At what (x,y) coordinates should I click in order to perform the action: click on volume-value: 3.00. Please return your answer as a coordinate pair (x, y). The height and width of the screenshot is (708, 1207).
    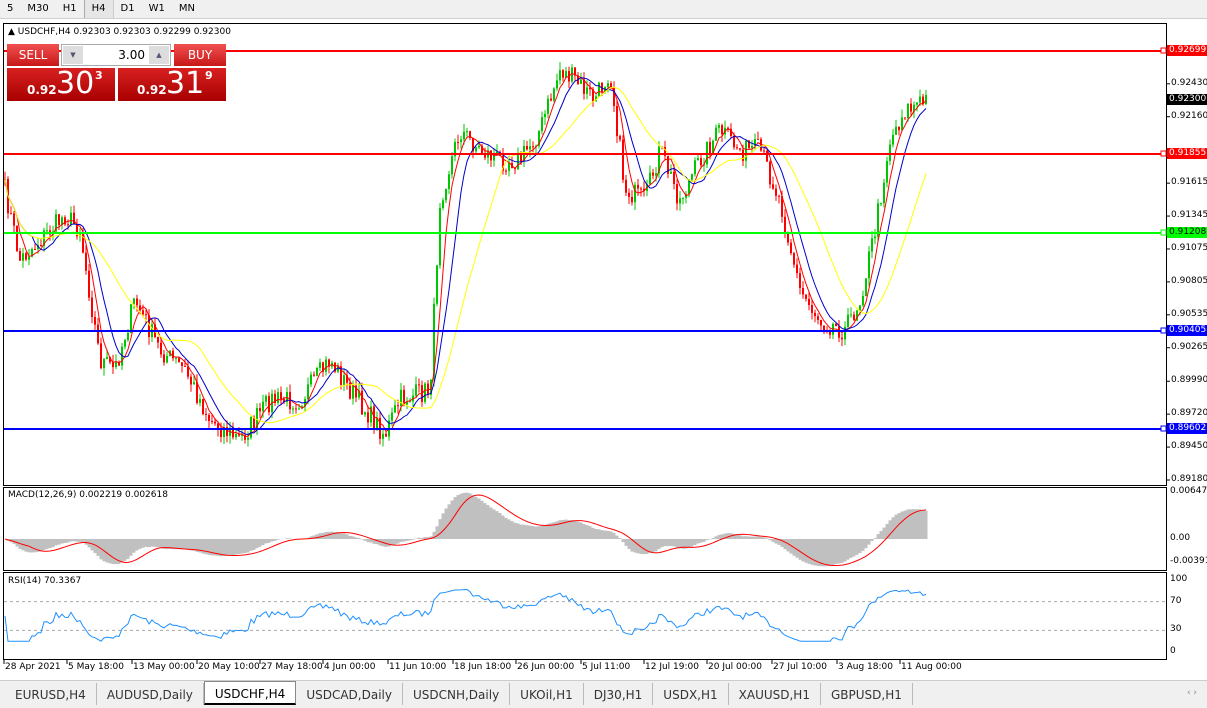
    Looking at the image, I should click on (131, 55).